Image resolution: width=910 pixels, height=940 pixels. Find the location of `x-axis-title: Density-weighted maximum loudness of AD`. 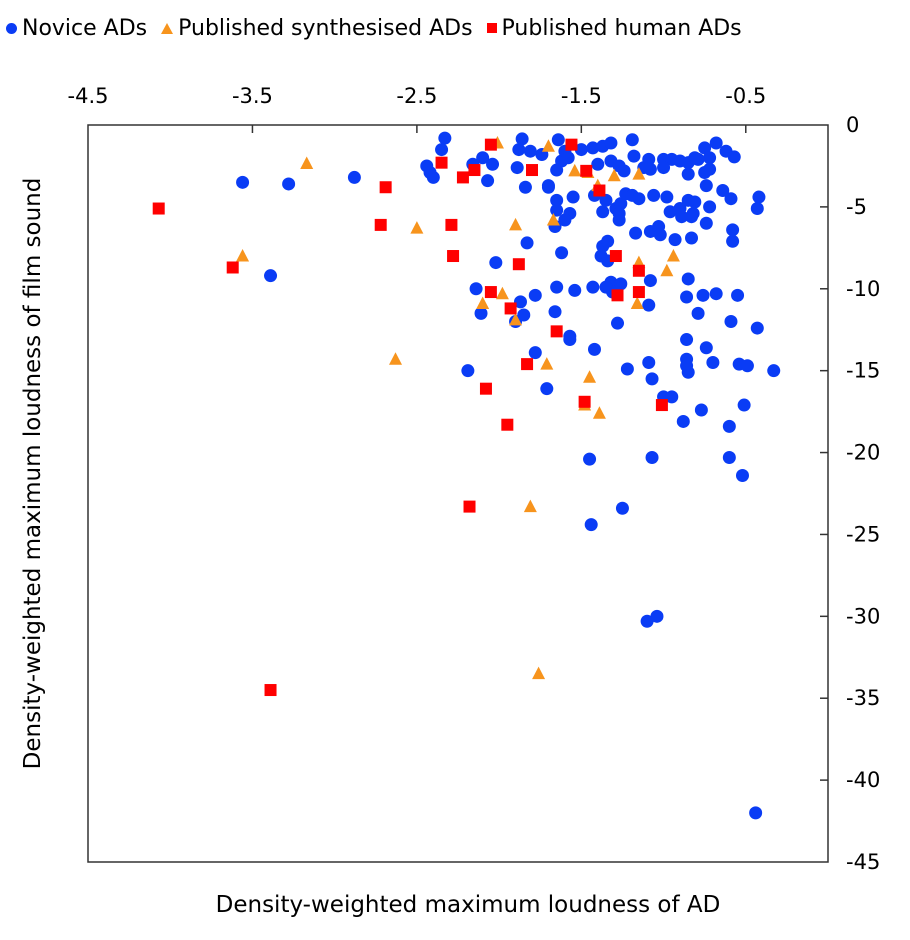

x-axis-title: Density-weighted maximum loudness of AD is located at coordinates (468, 905).